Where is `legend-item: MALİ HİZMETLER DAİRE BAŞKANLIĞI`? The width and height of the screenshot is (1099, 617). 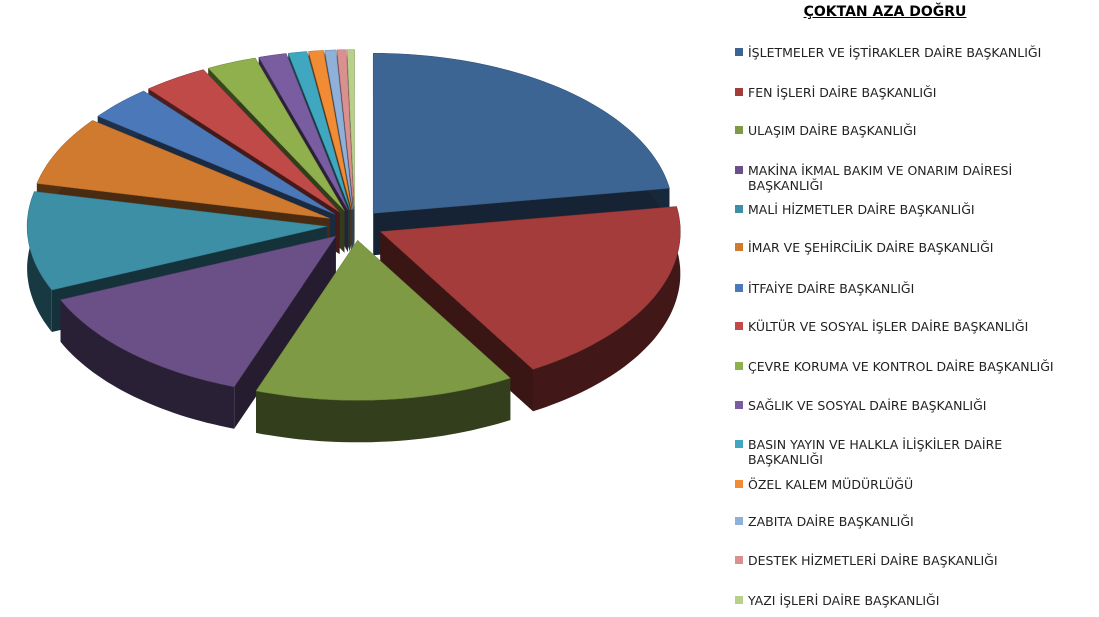
legend-item: MALİ HİZMETLER DAİRE BAŞKANLIĞI is located at coordinates (905, 209).